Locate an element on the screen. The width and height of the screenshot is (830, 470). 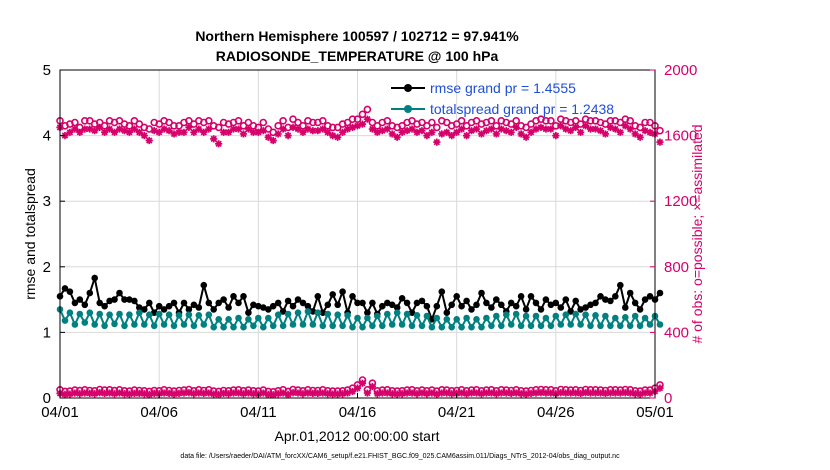
y2-tick-label: 1200 is located at coordinates (680, 201).